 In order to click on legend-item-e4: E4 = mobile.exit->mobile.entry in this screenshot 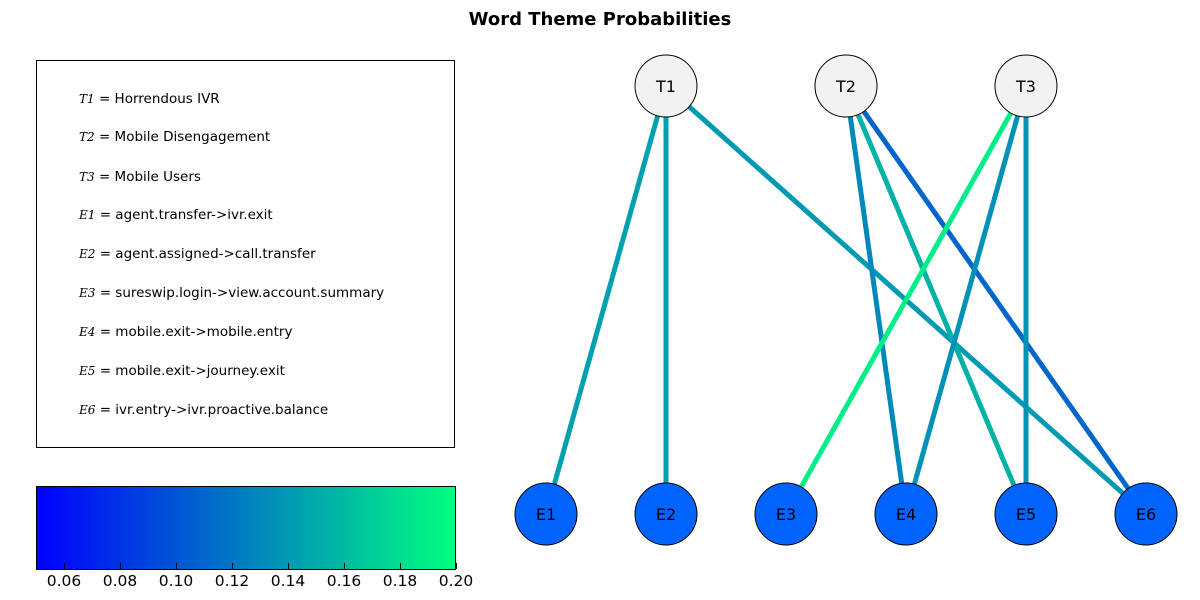, I will do `click(185, 332)`.